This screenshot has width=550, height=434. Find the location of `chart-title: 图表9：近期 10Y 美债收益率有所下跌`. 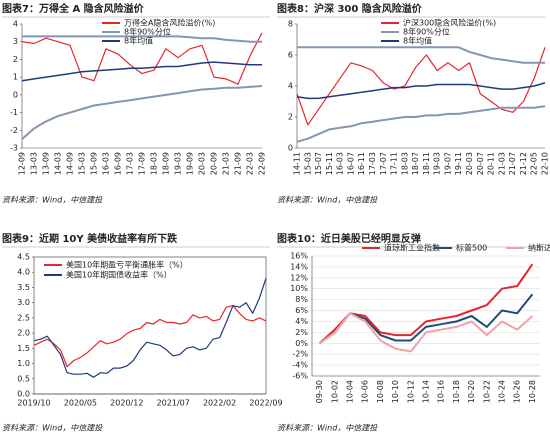

chart-title: 图表9：近期 10Y 美债收益率有所下跌 is located at coordinates (90, 238).